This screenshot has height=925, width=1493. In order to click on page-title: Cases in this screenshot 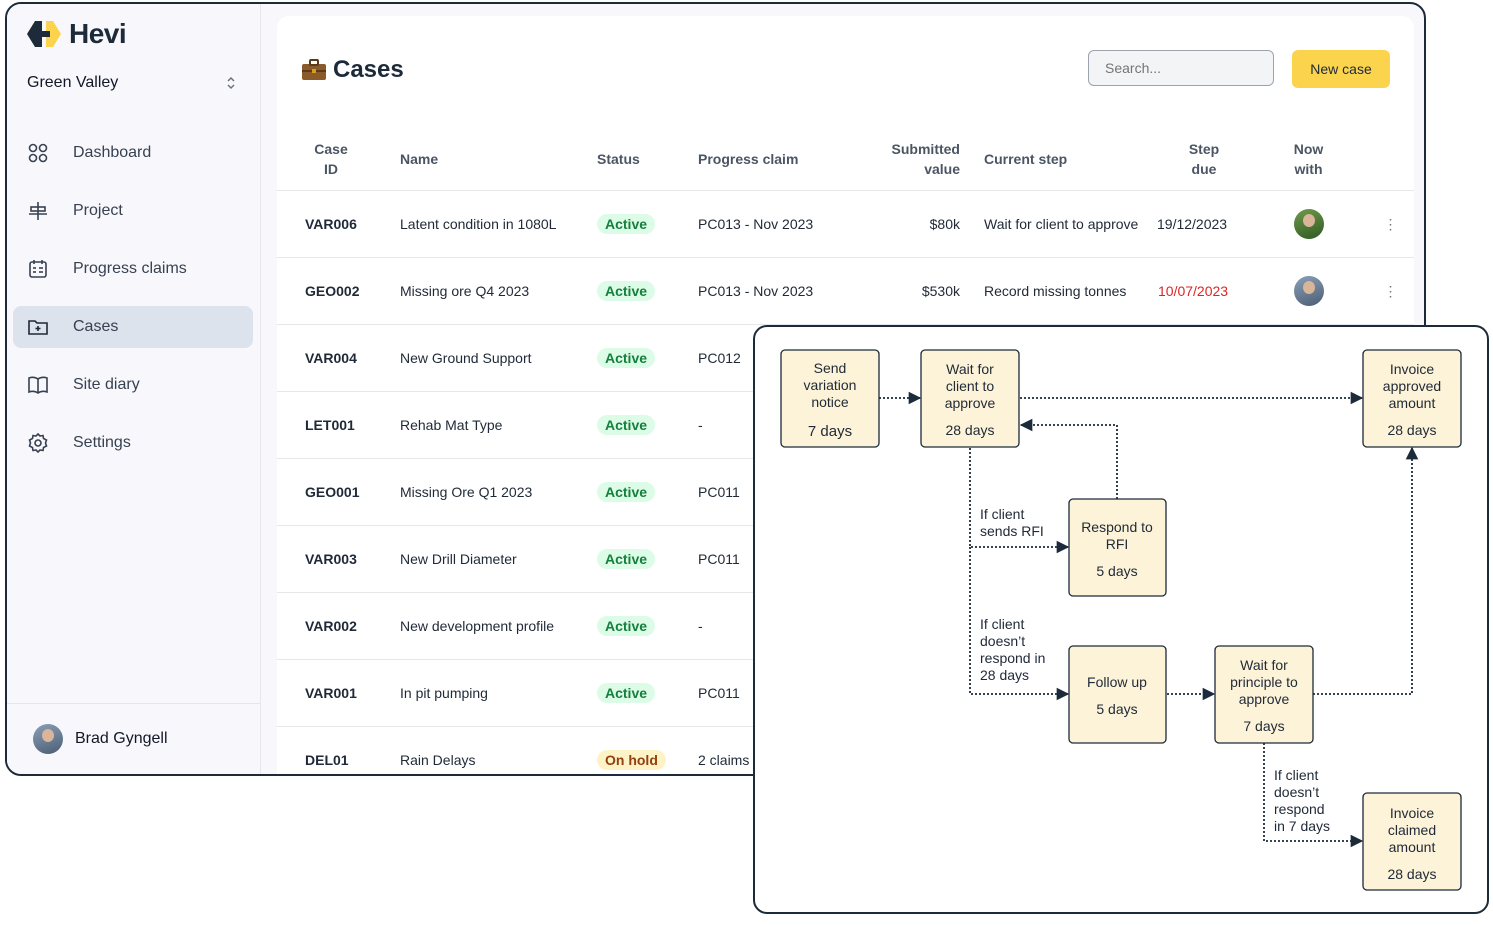, I will do `click(352, 70)`.